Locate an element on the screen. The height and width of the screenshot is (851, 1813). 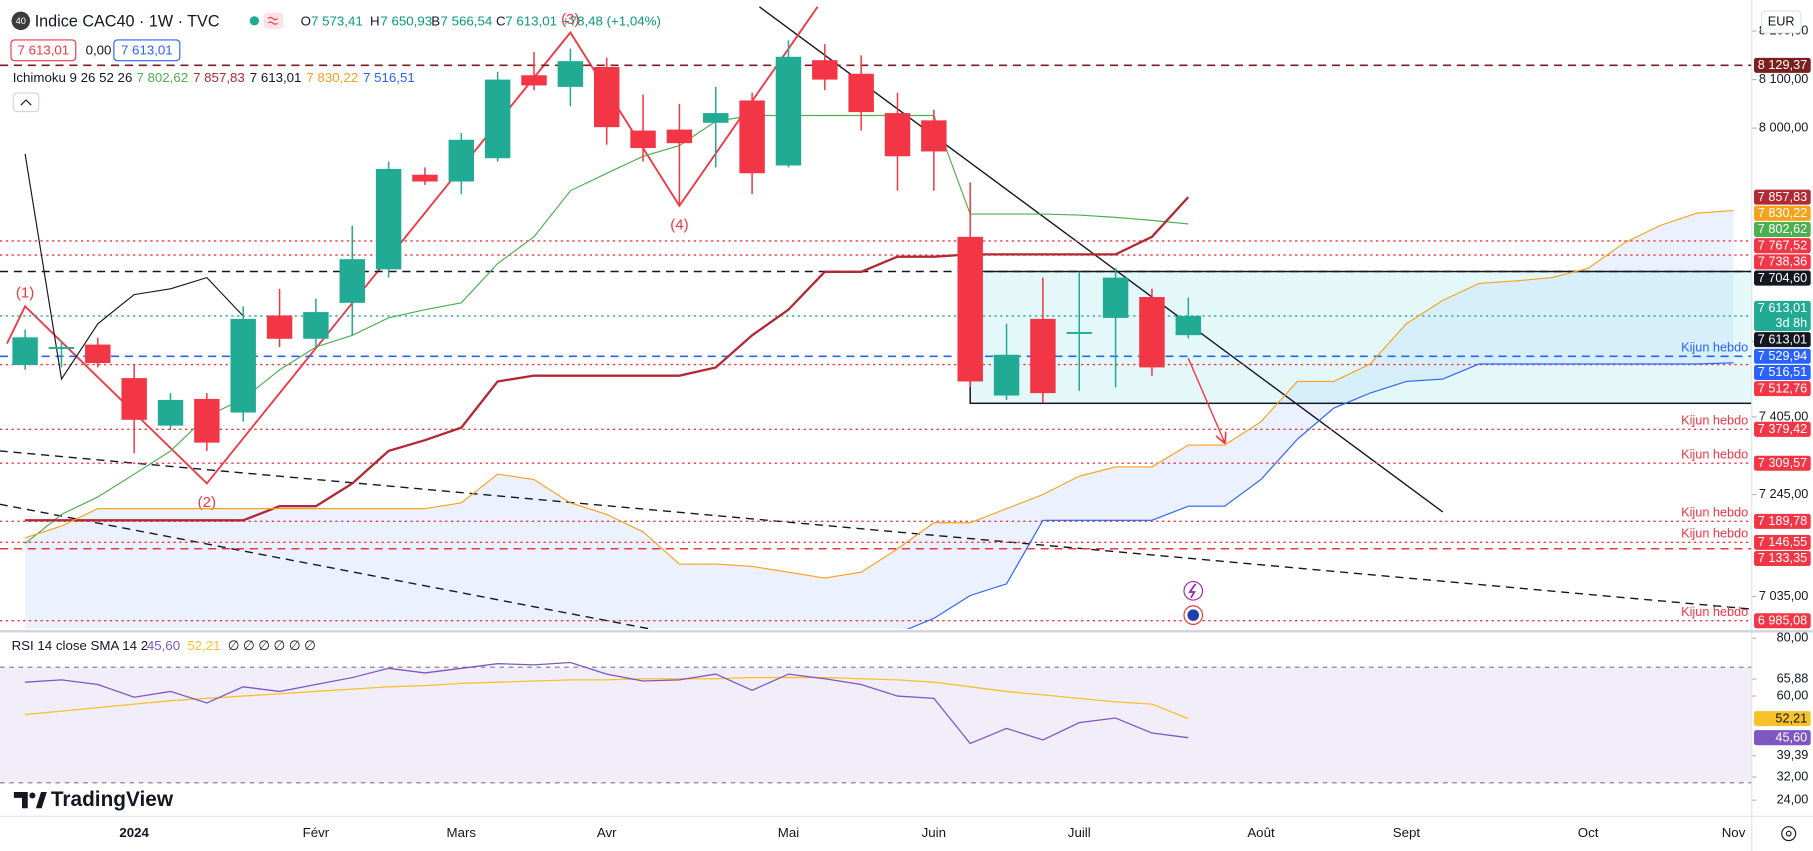
buy-box is located at coordinates (147, 50).